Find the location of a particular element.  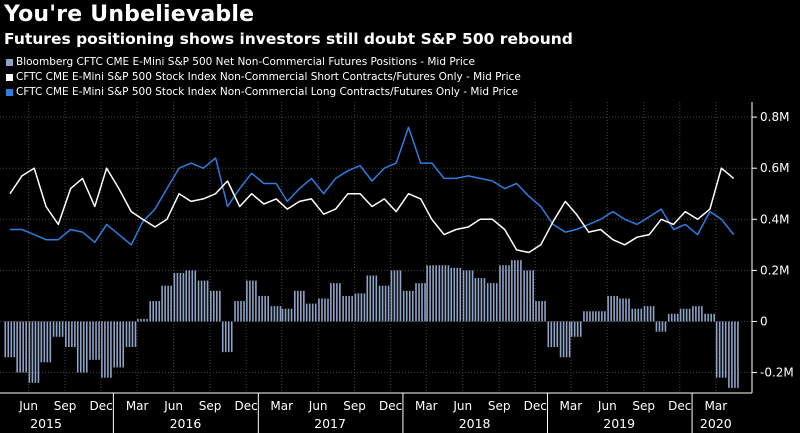

x-year-label: 2017 is located at coordinates (330, 423).